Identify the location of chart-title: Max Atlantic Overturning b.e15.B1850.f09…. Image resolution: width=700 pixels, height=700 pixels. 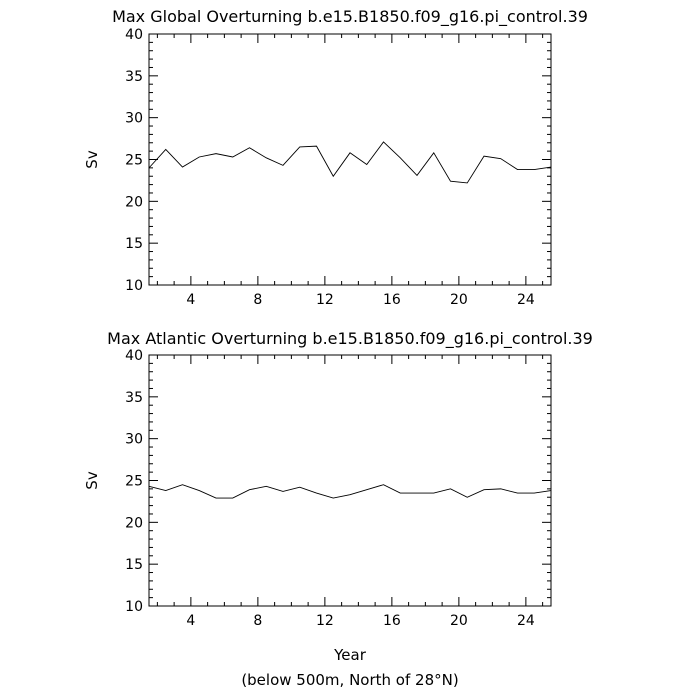
(350, 339).